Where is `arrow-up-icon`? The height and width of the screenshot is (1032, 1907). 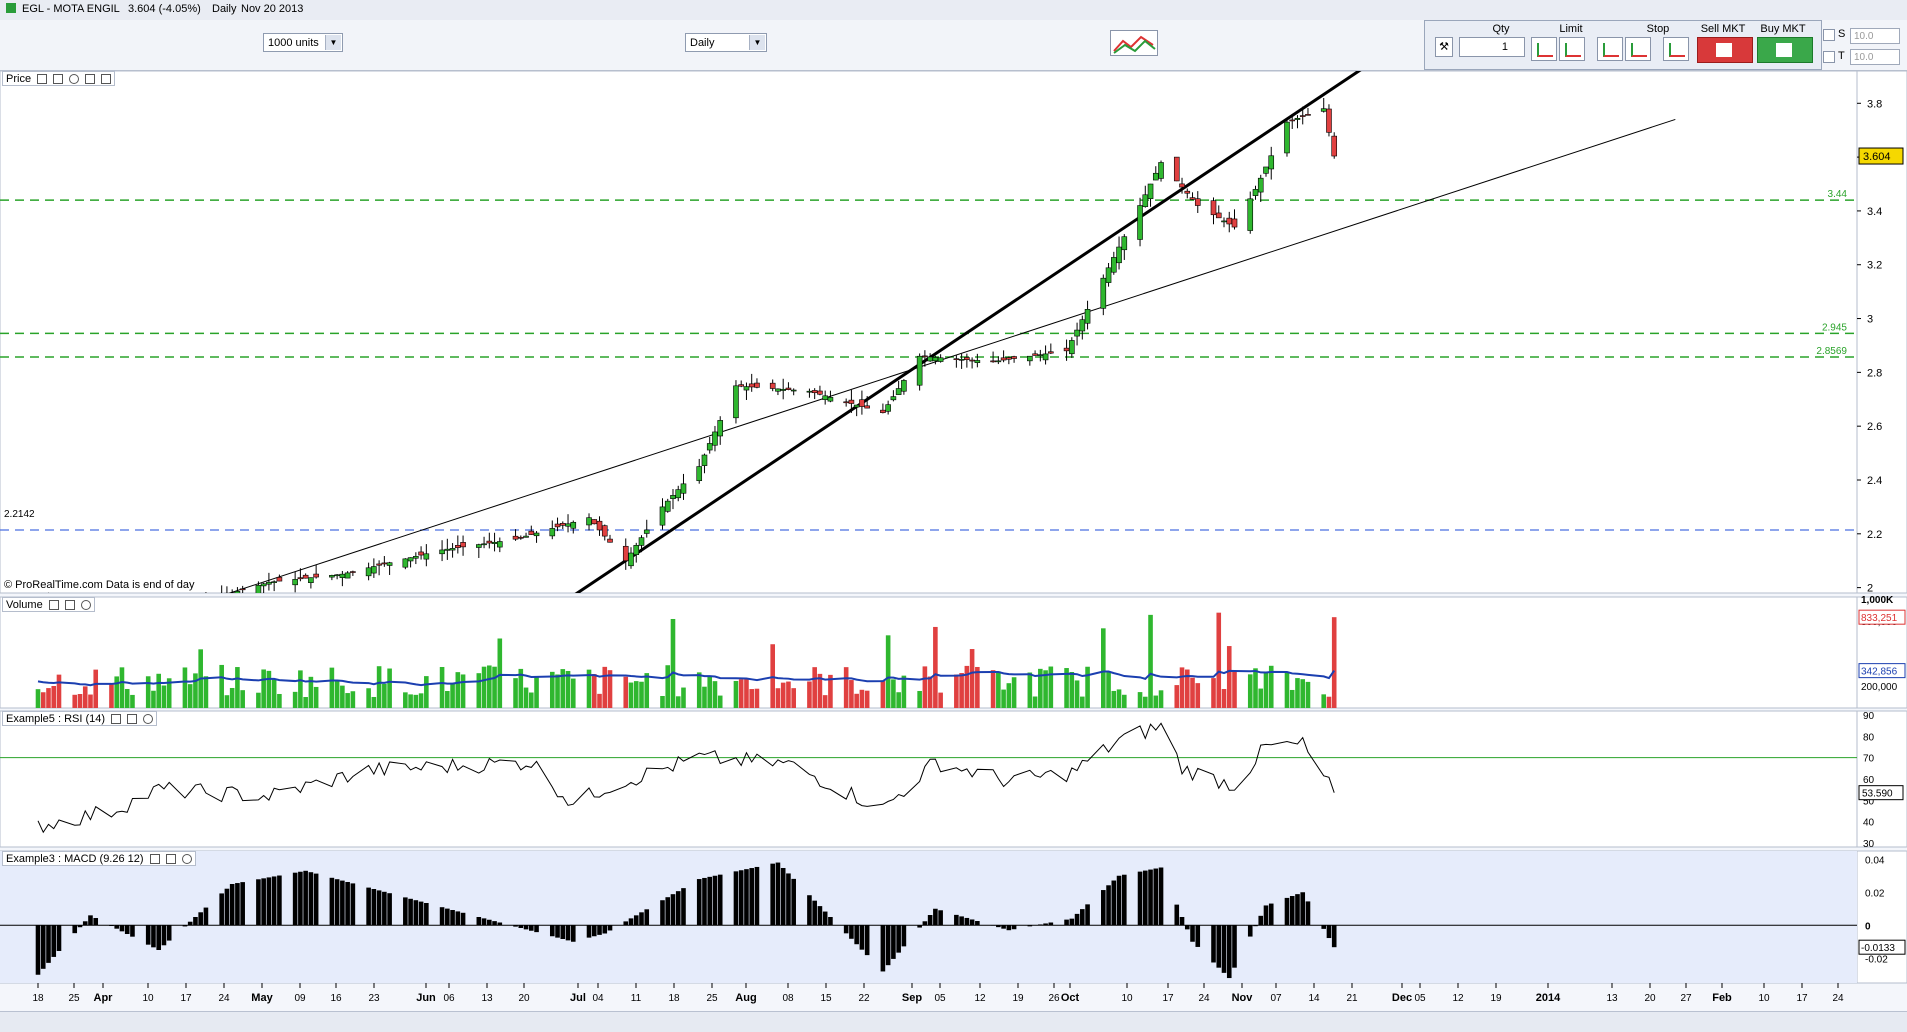
arrow-up-icon is located at coordinates (106, 79).